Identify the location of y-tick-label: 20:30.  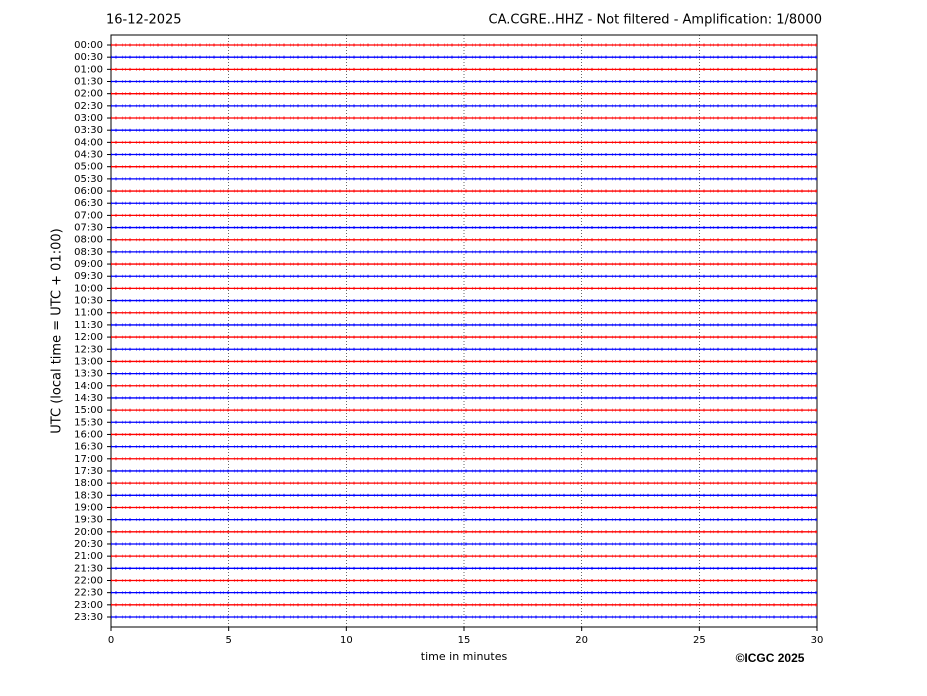
(88, 544).